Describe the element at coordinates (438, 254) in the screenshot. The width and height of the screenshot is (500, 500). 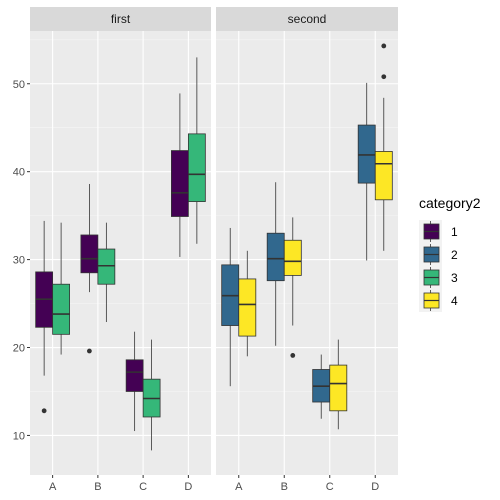
I see `legend-key-2: 2` at that location.